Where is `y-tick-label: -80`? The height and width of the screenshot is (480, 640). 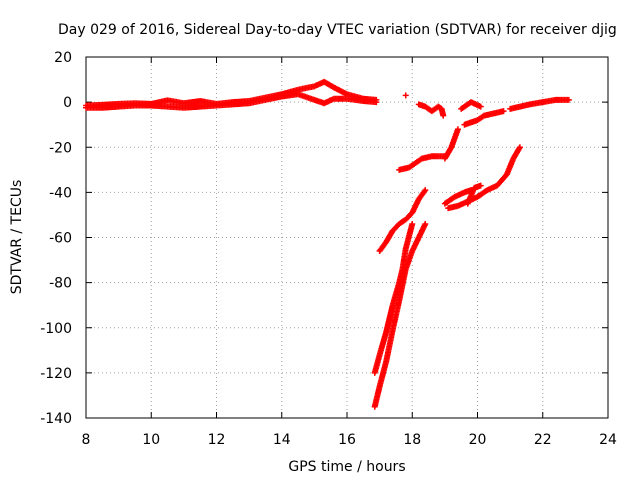
y-tick-label: -80 is located at coordinates (60, 284).